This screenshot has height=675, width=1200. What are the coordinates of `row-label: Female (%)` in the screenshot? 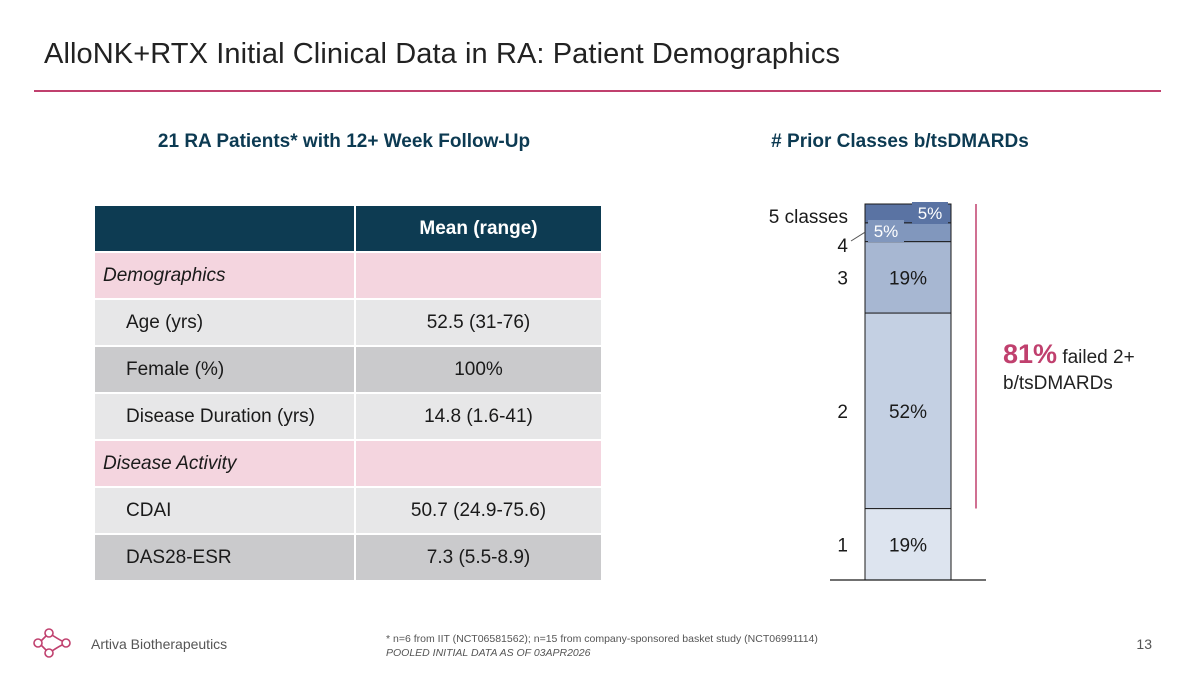 It's located at (224, 369).